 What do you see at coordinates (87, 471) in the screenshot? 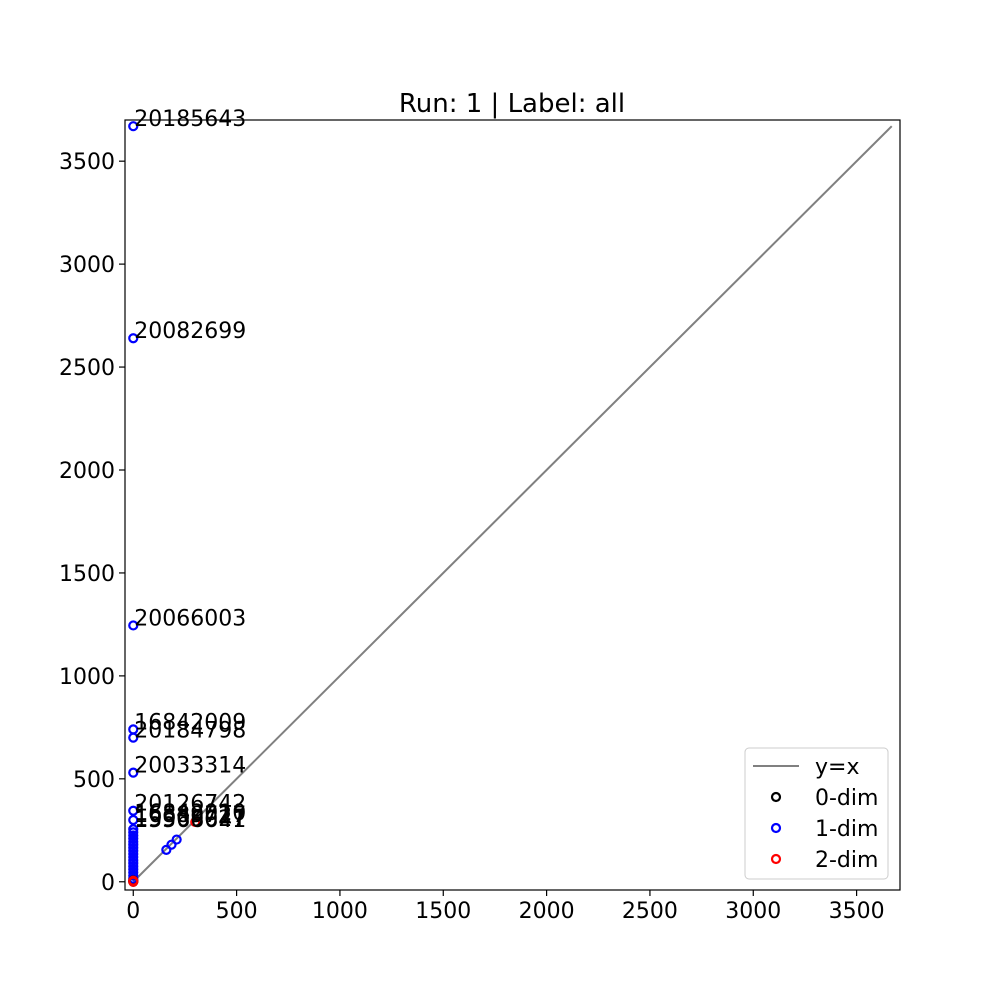
I see `y-tick-label: 2000` at bounding box center [87, 471].